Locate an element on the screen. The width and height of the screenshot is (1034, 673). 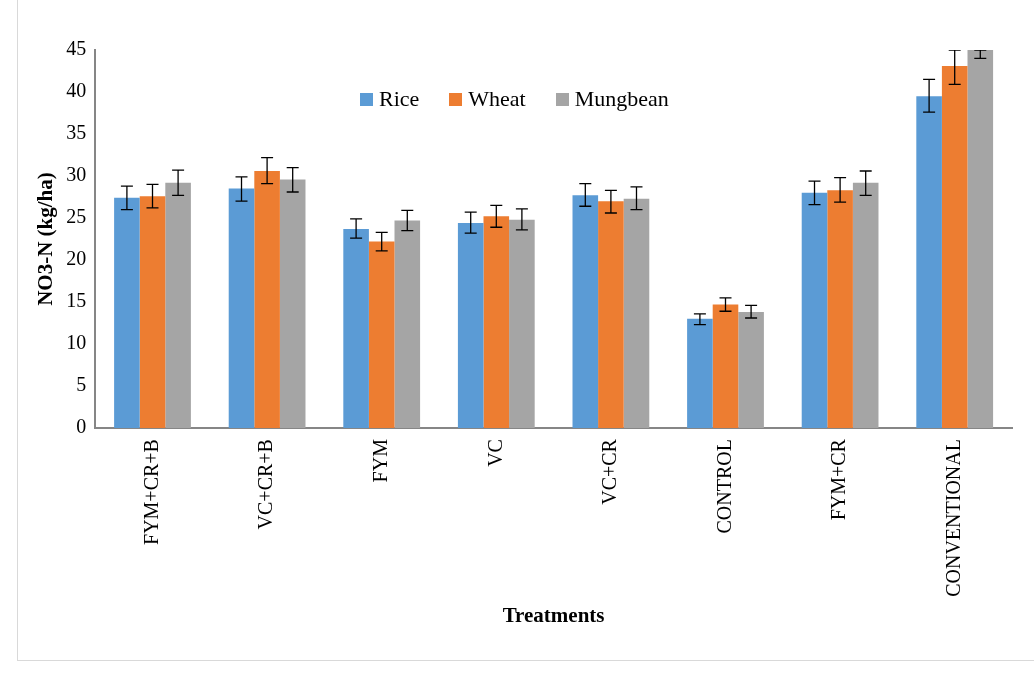
x-tick-label: VC+CR is located at coordinates (609, 471).